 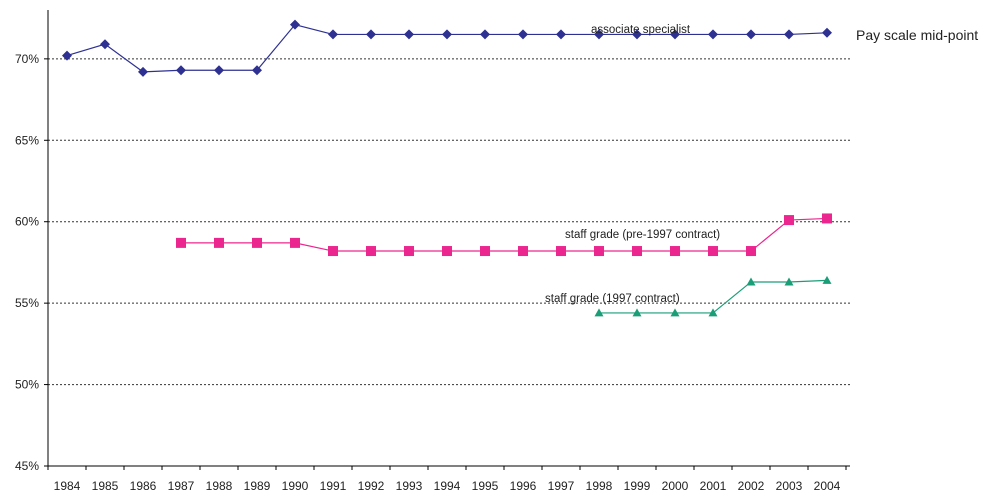 I want to click on x-tick-label: 2004, so click(x=827, y=486).